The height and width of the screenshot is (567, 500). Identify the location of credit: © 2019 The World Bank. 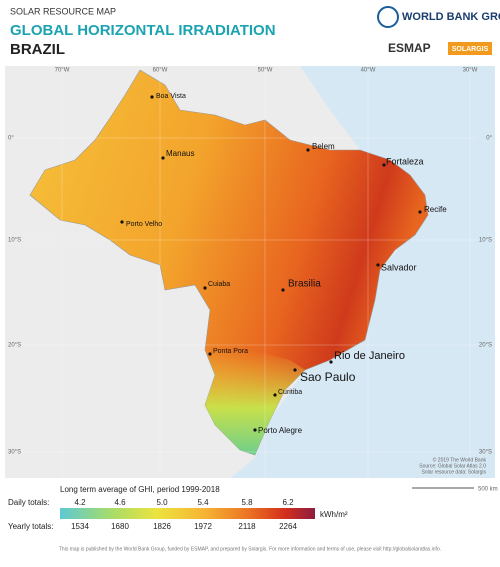
(460, 459).